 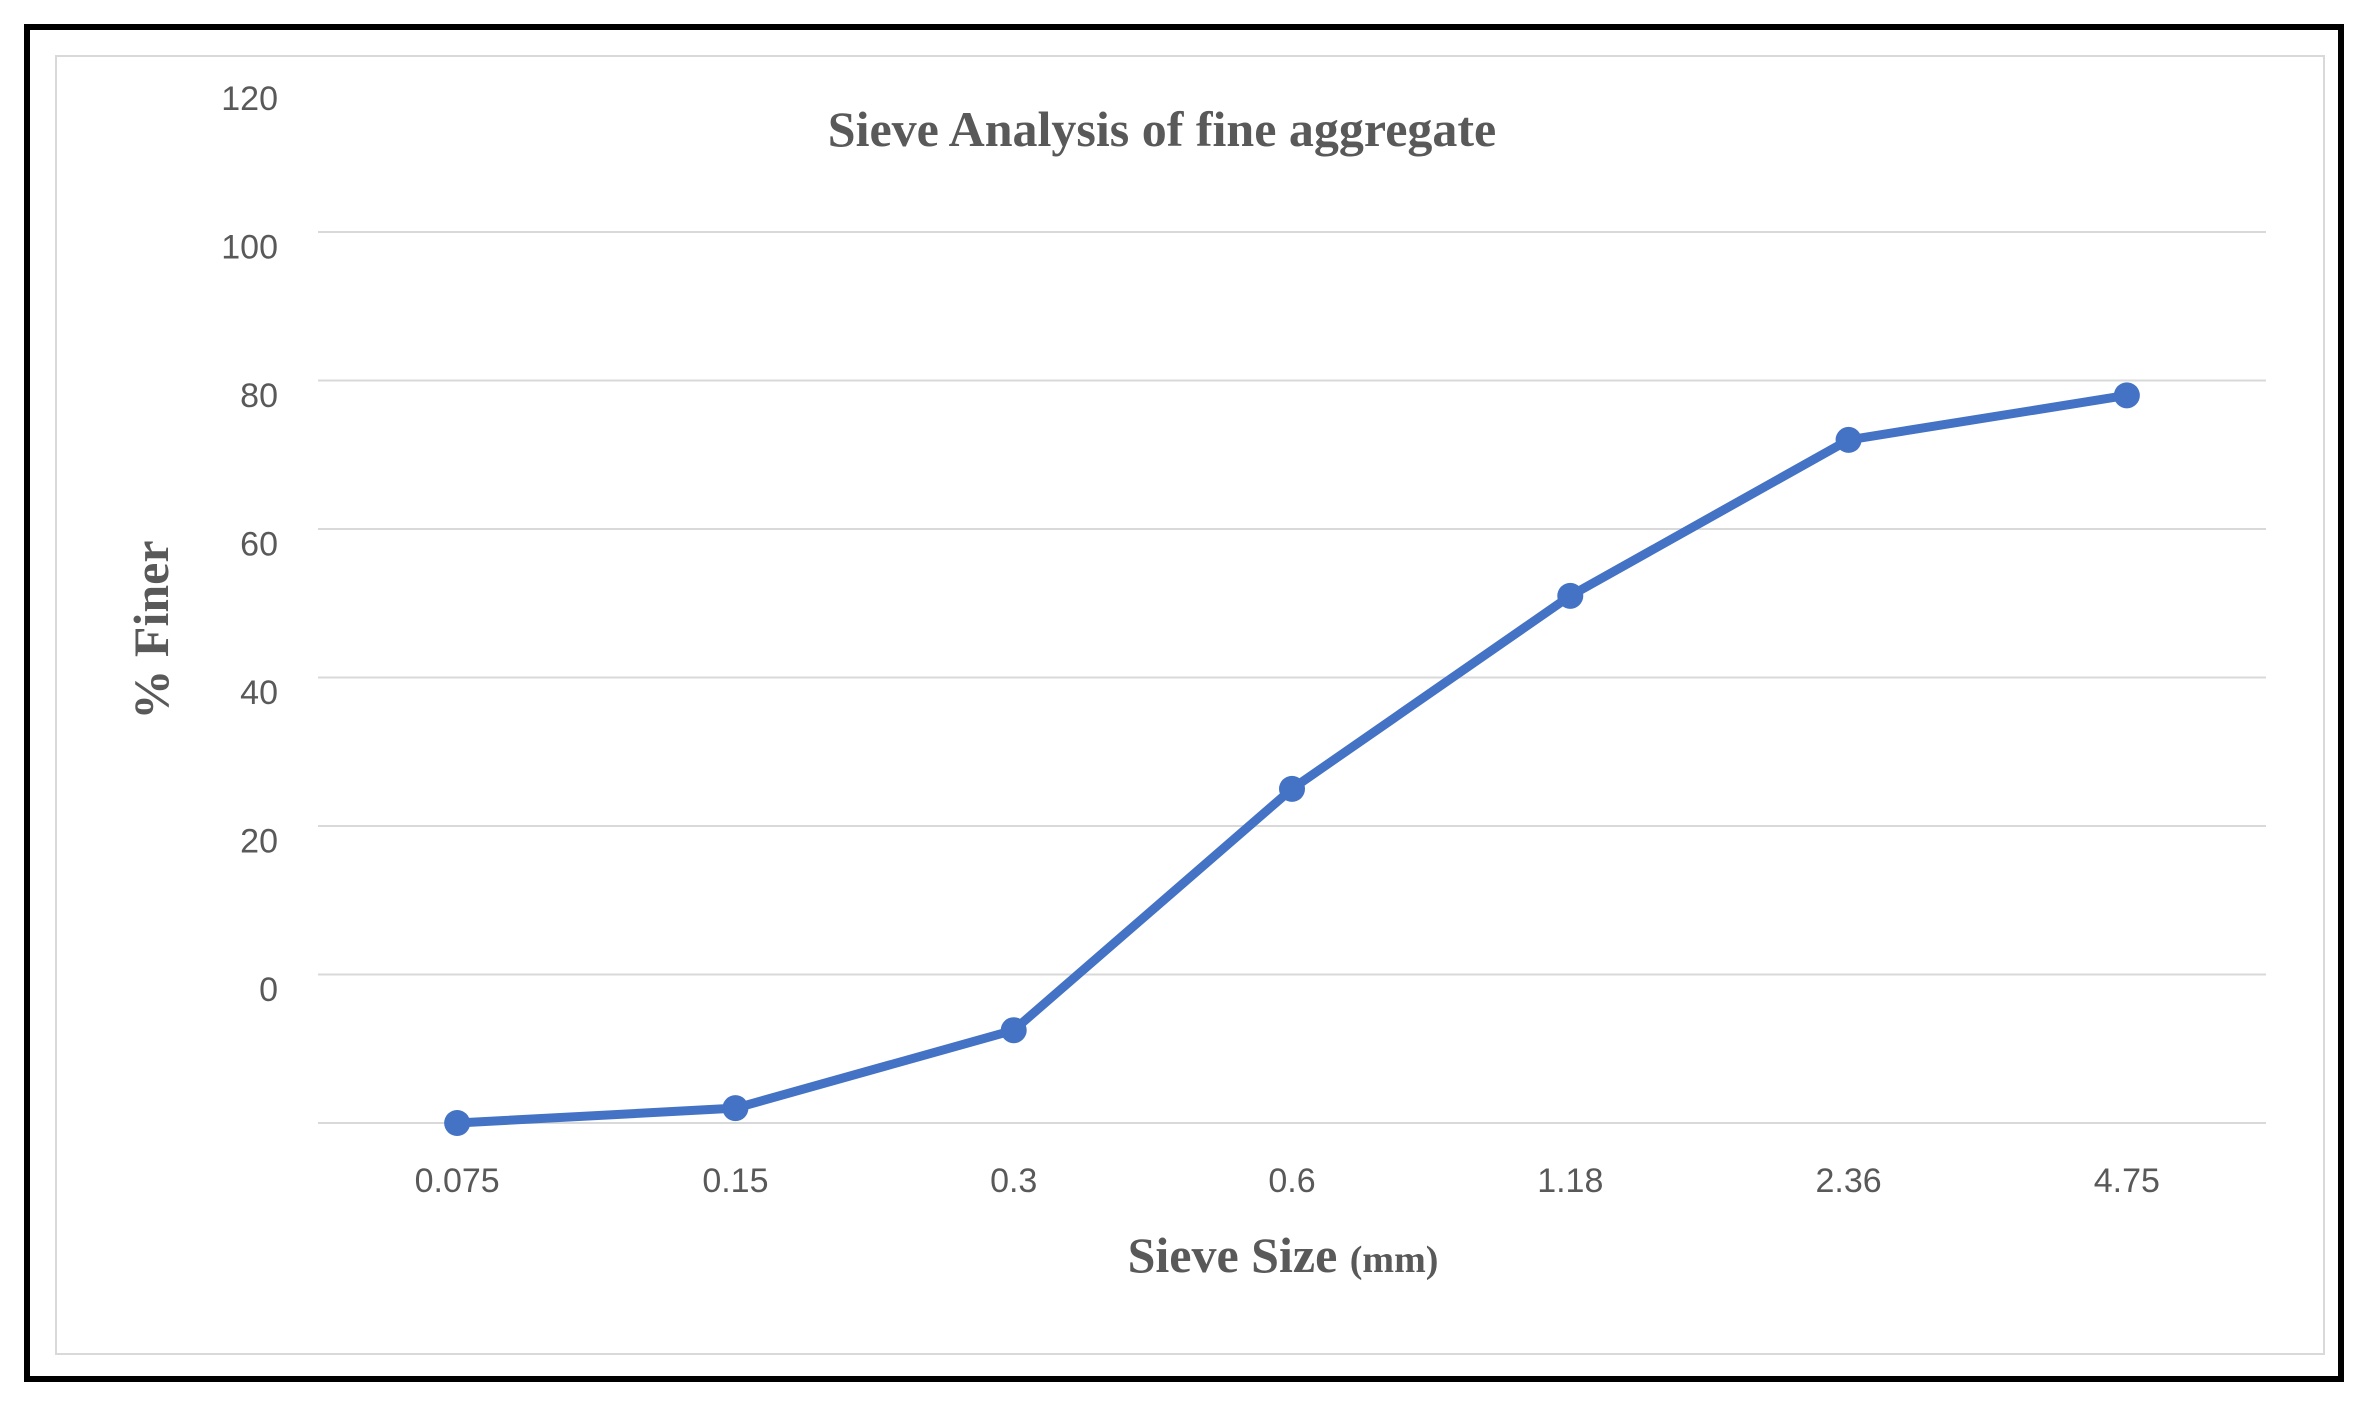 I want to click on x-tick-label: 1.18, so click(x=1570, y=1181).